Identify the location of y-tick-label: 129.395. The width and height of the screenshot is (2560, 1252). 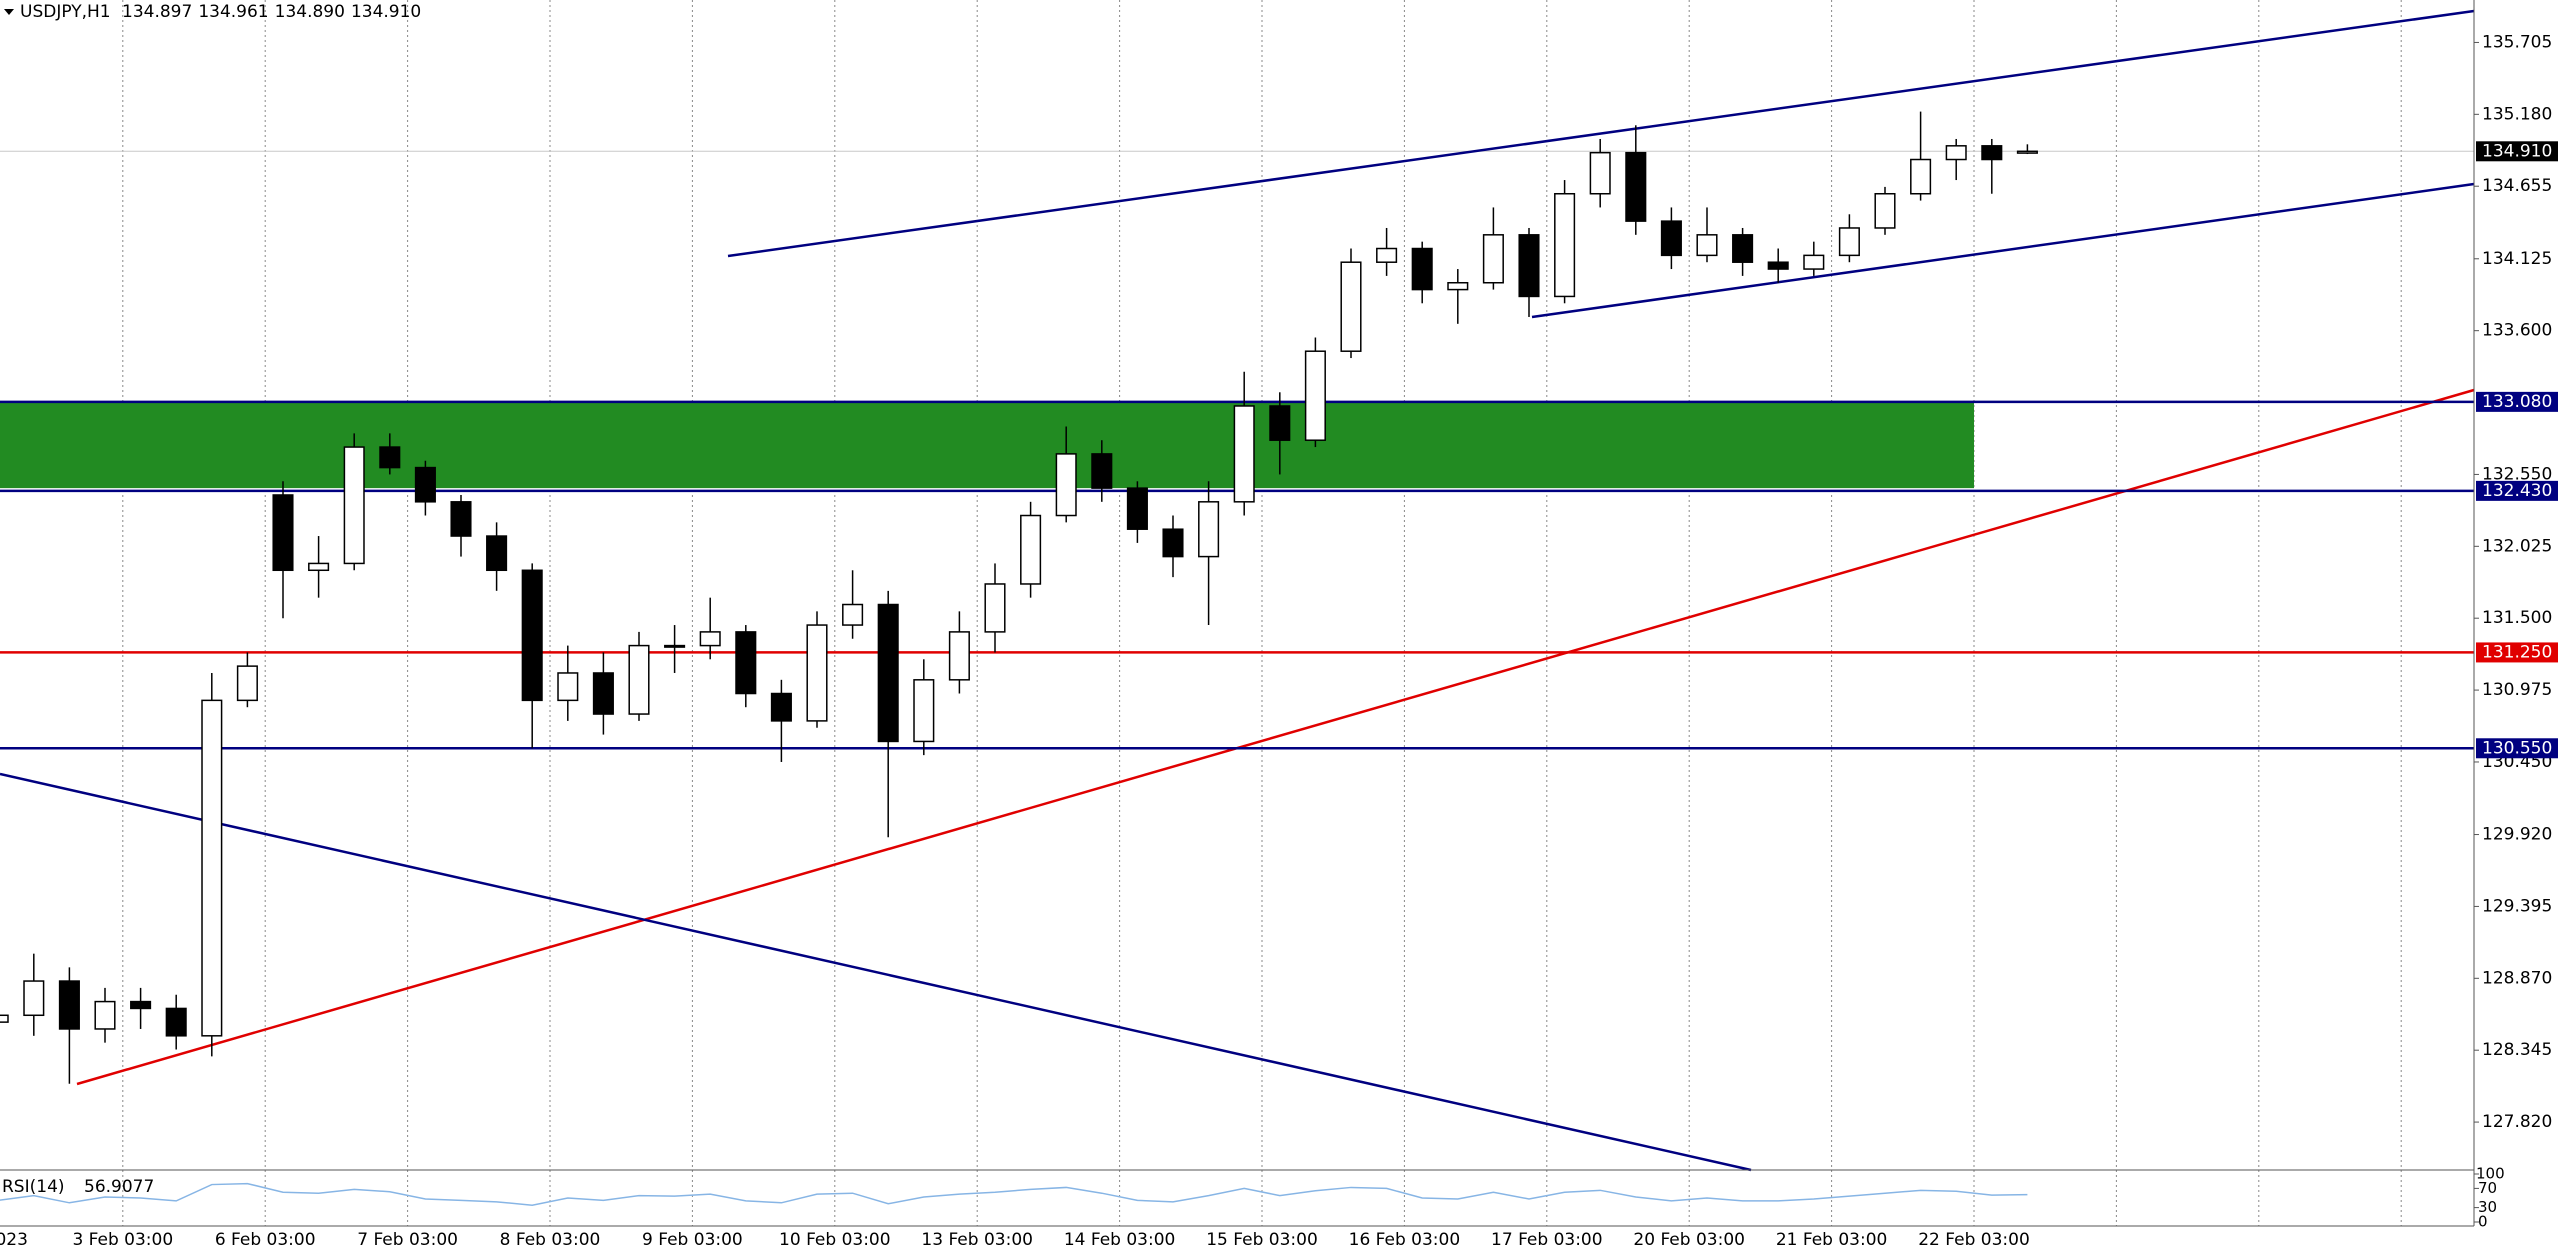
(2517, 906).